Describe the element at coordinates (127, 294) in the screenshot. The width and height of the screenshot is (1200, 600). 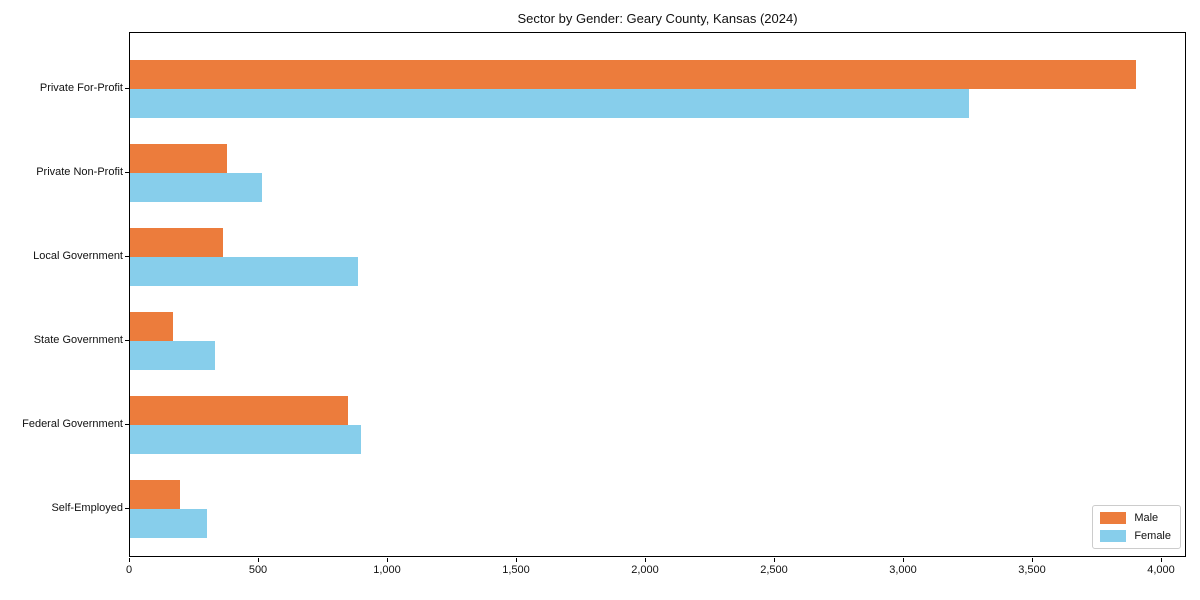
I see `y-axis-ticks` at that location.